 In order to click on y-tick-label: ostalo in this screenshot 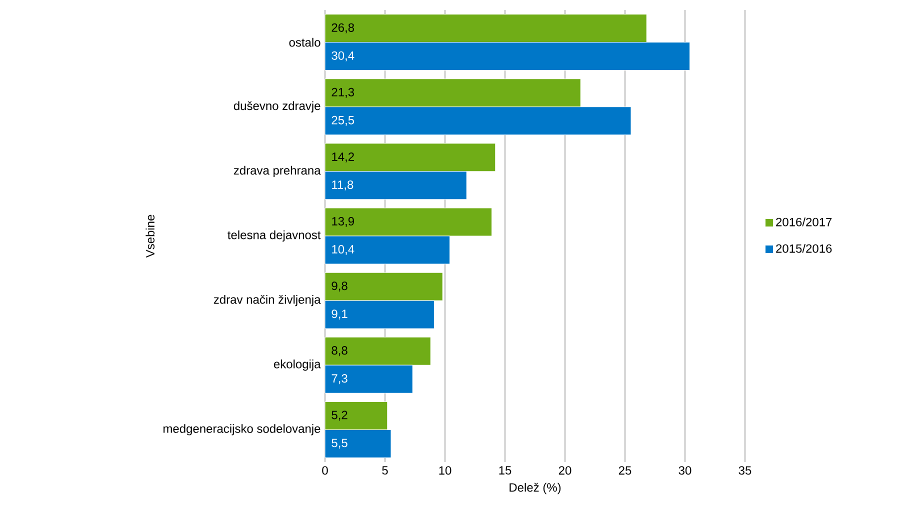, I will do `click(304, 42)`.